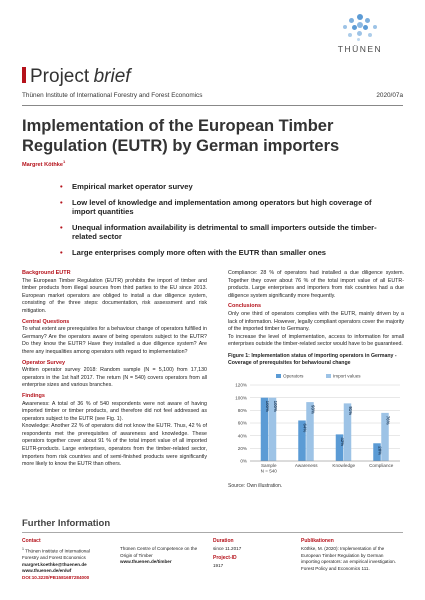 The height and width of the screenshot is (600, 425). What do you see at coordinates (251, 559) in the screenshot?
I see `footer-duration: Duration since 11.2017 Project-ID 1917` at bounding box center [251, 559].